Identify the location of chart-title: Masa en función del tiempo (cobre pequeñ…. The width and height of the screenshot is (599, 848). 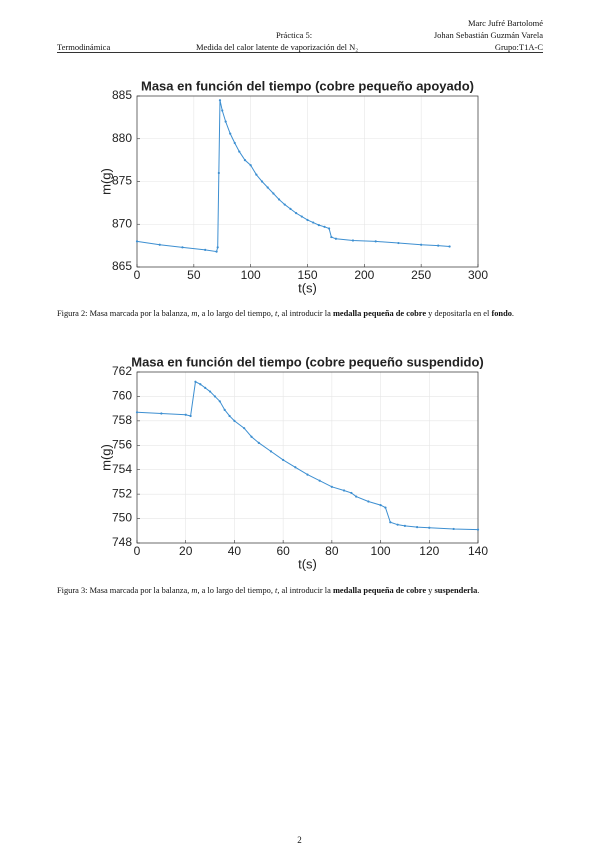
(307, 361).